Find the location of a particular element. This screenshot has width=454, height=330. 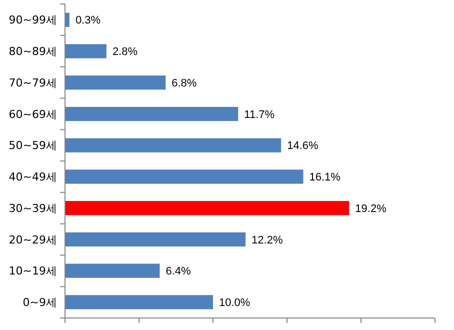

y-tick-label: 90~99세 is located at coordinates (32, 20).